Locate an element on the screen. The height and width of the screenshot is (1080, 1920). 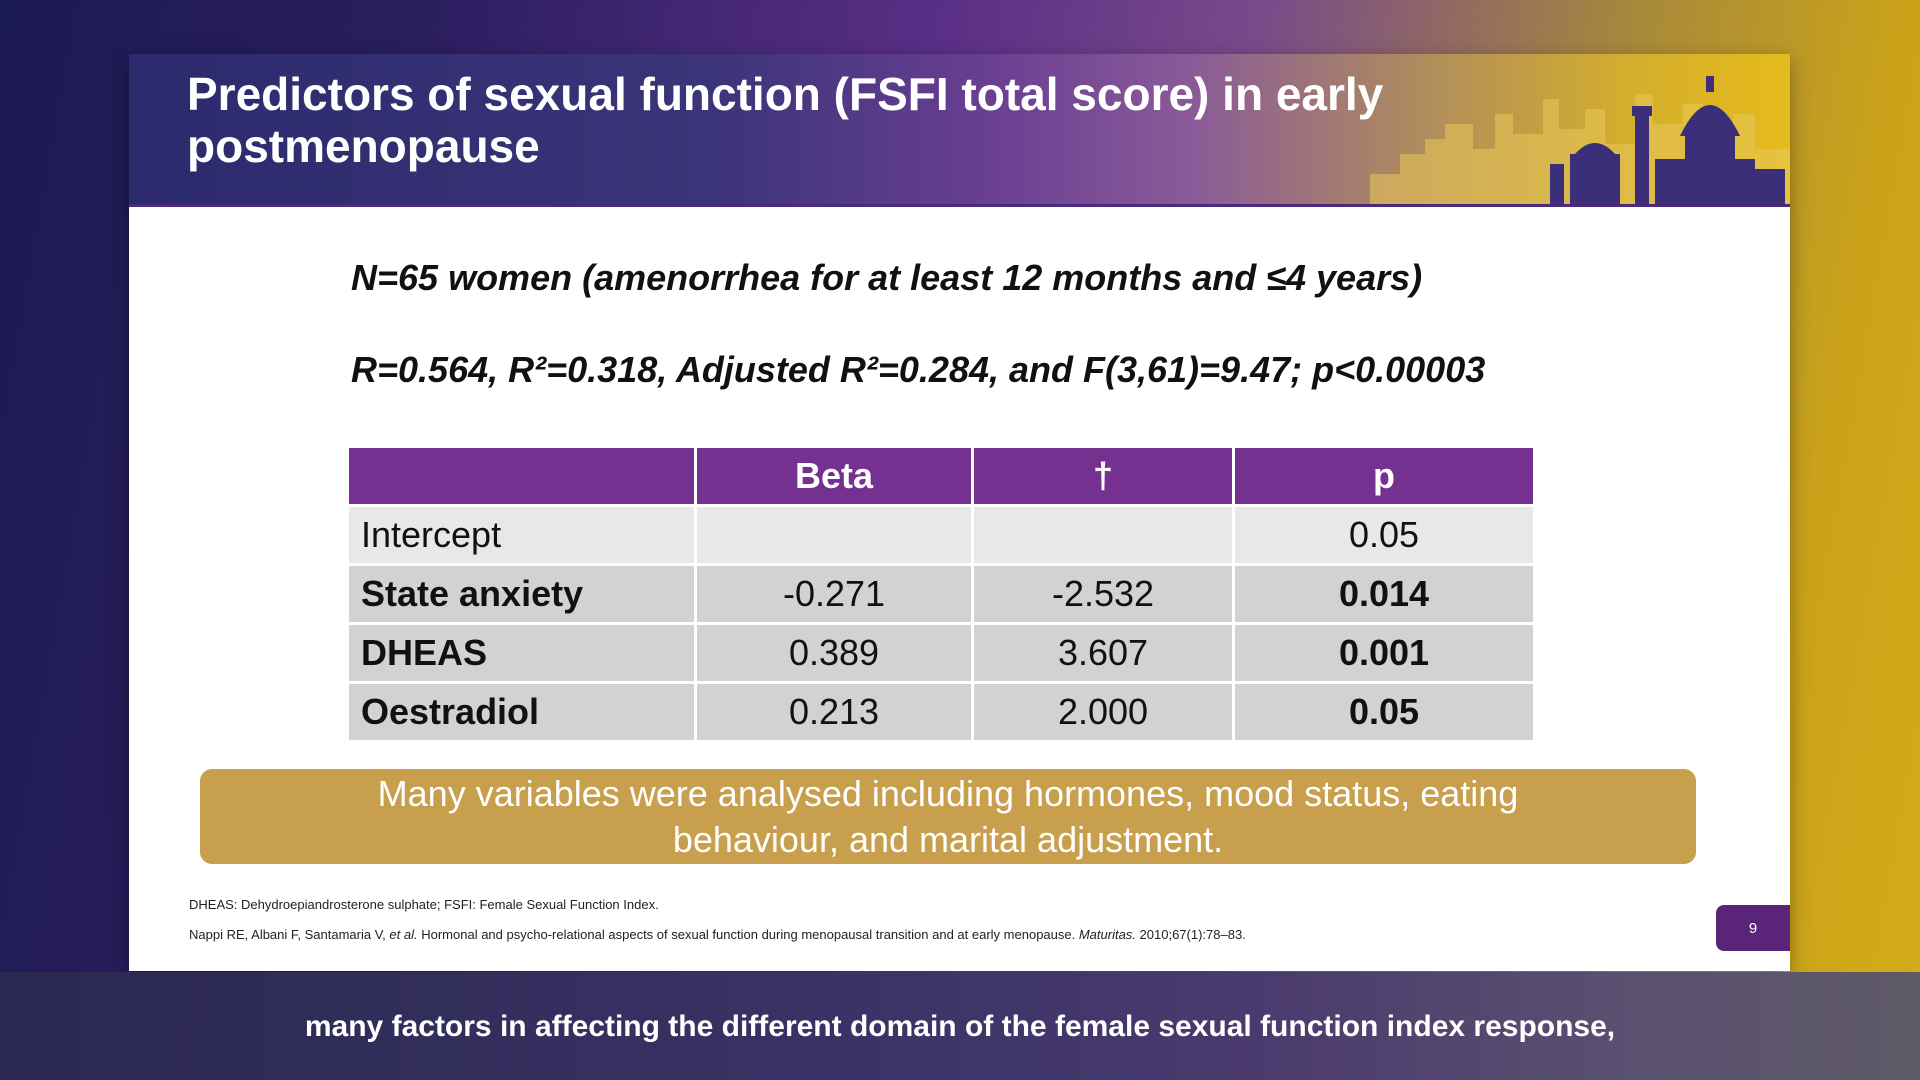
beta-cell: 0.389 is located at coordinates (834, 653).